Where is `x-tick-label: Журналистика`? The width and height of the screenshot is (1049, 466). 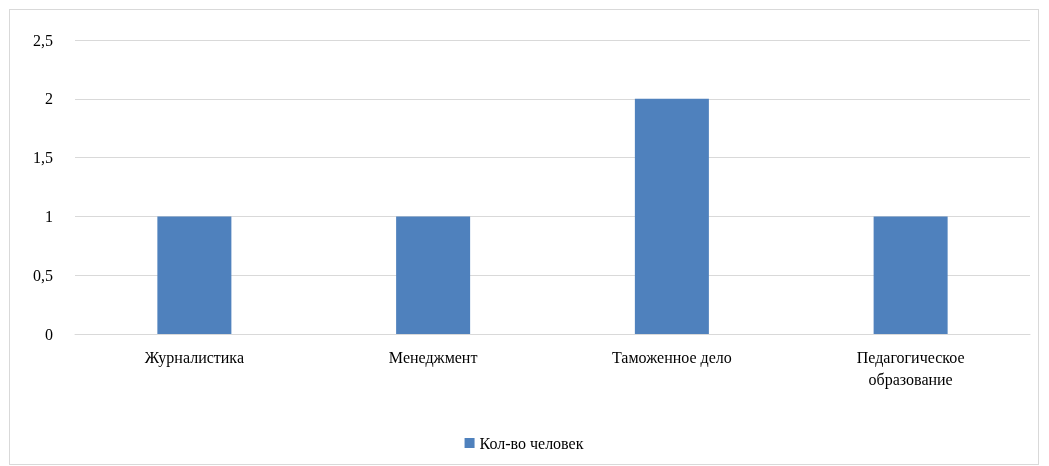
x-tick-label: Журналистика is located at coordinates (194, 357).